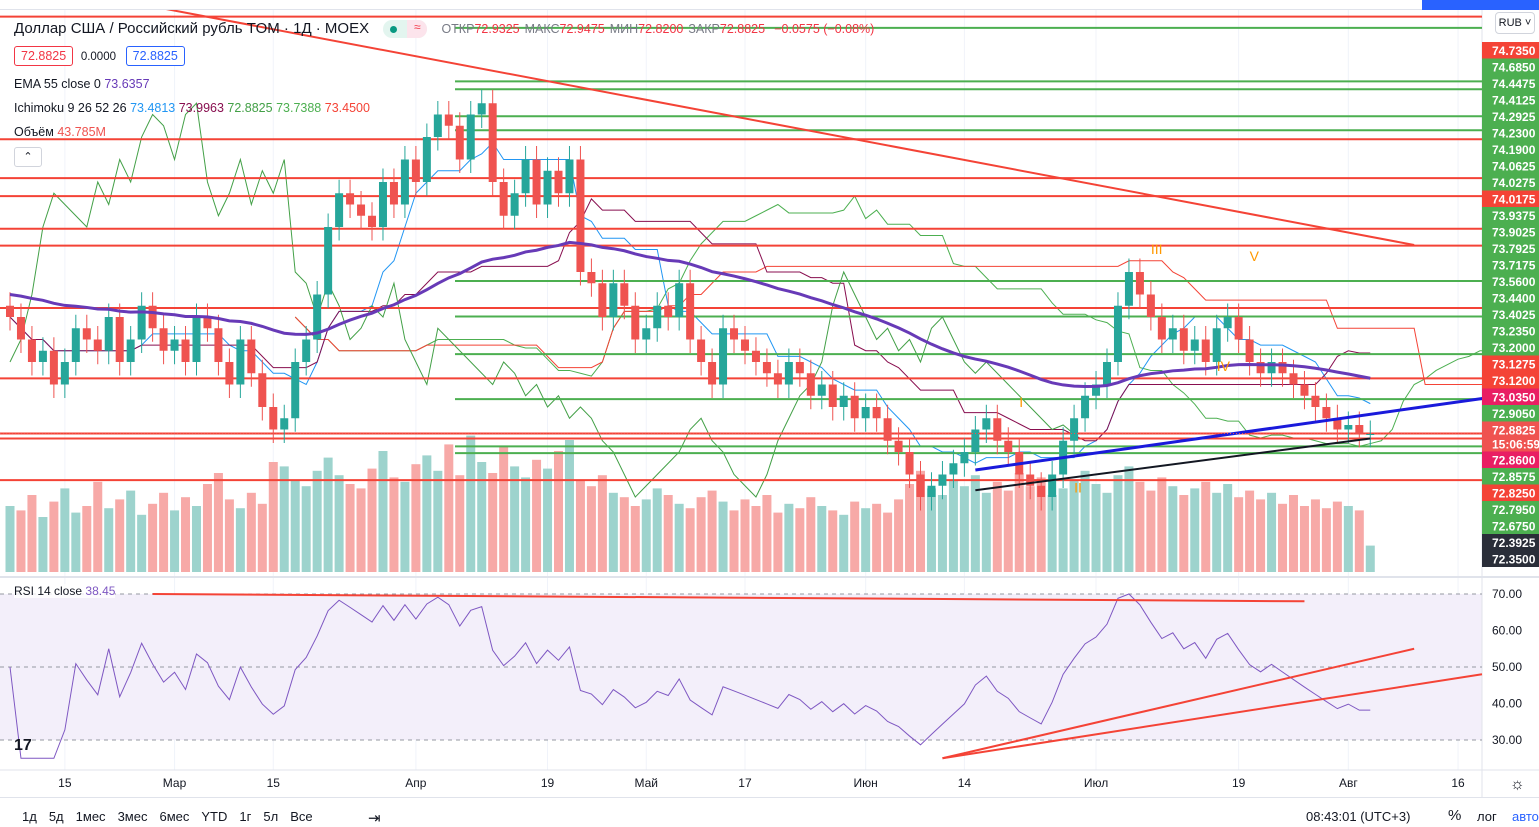 The width and height of the screenshot is (1539, 827). Describe the element at coordinates (1514, 510) in the screenshot. I see `price-label: 72.7950` at that location.